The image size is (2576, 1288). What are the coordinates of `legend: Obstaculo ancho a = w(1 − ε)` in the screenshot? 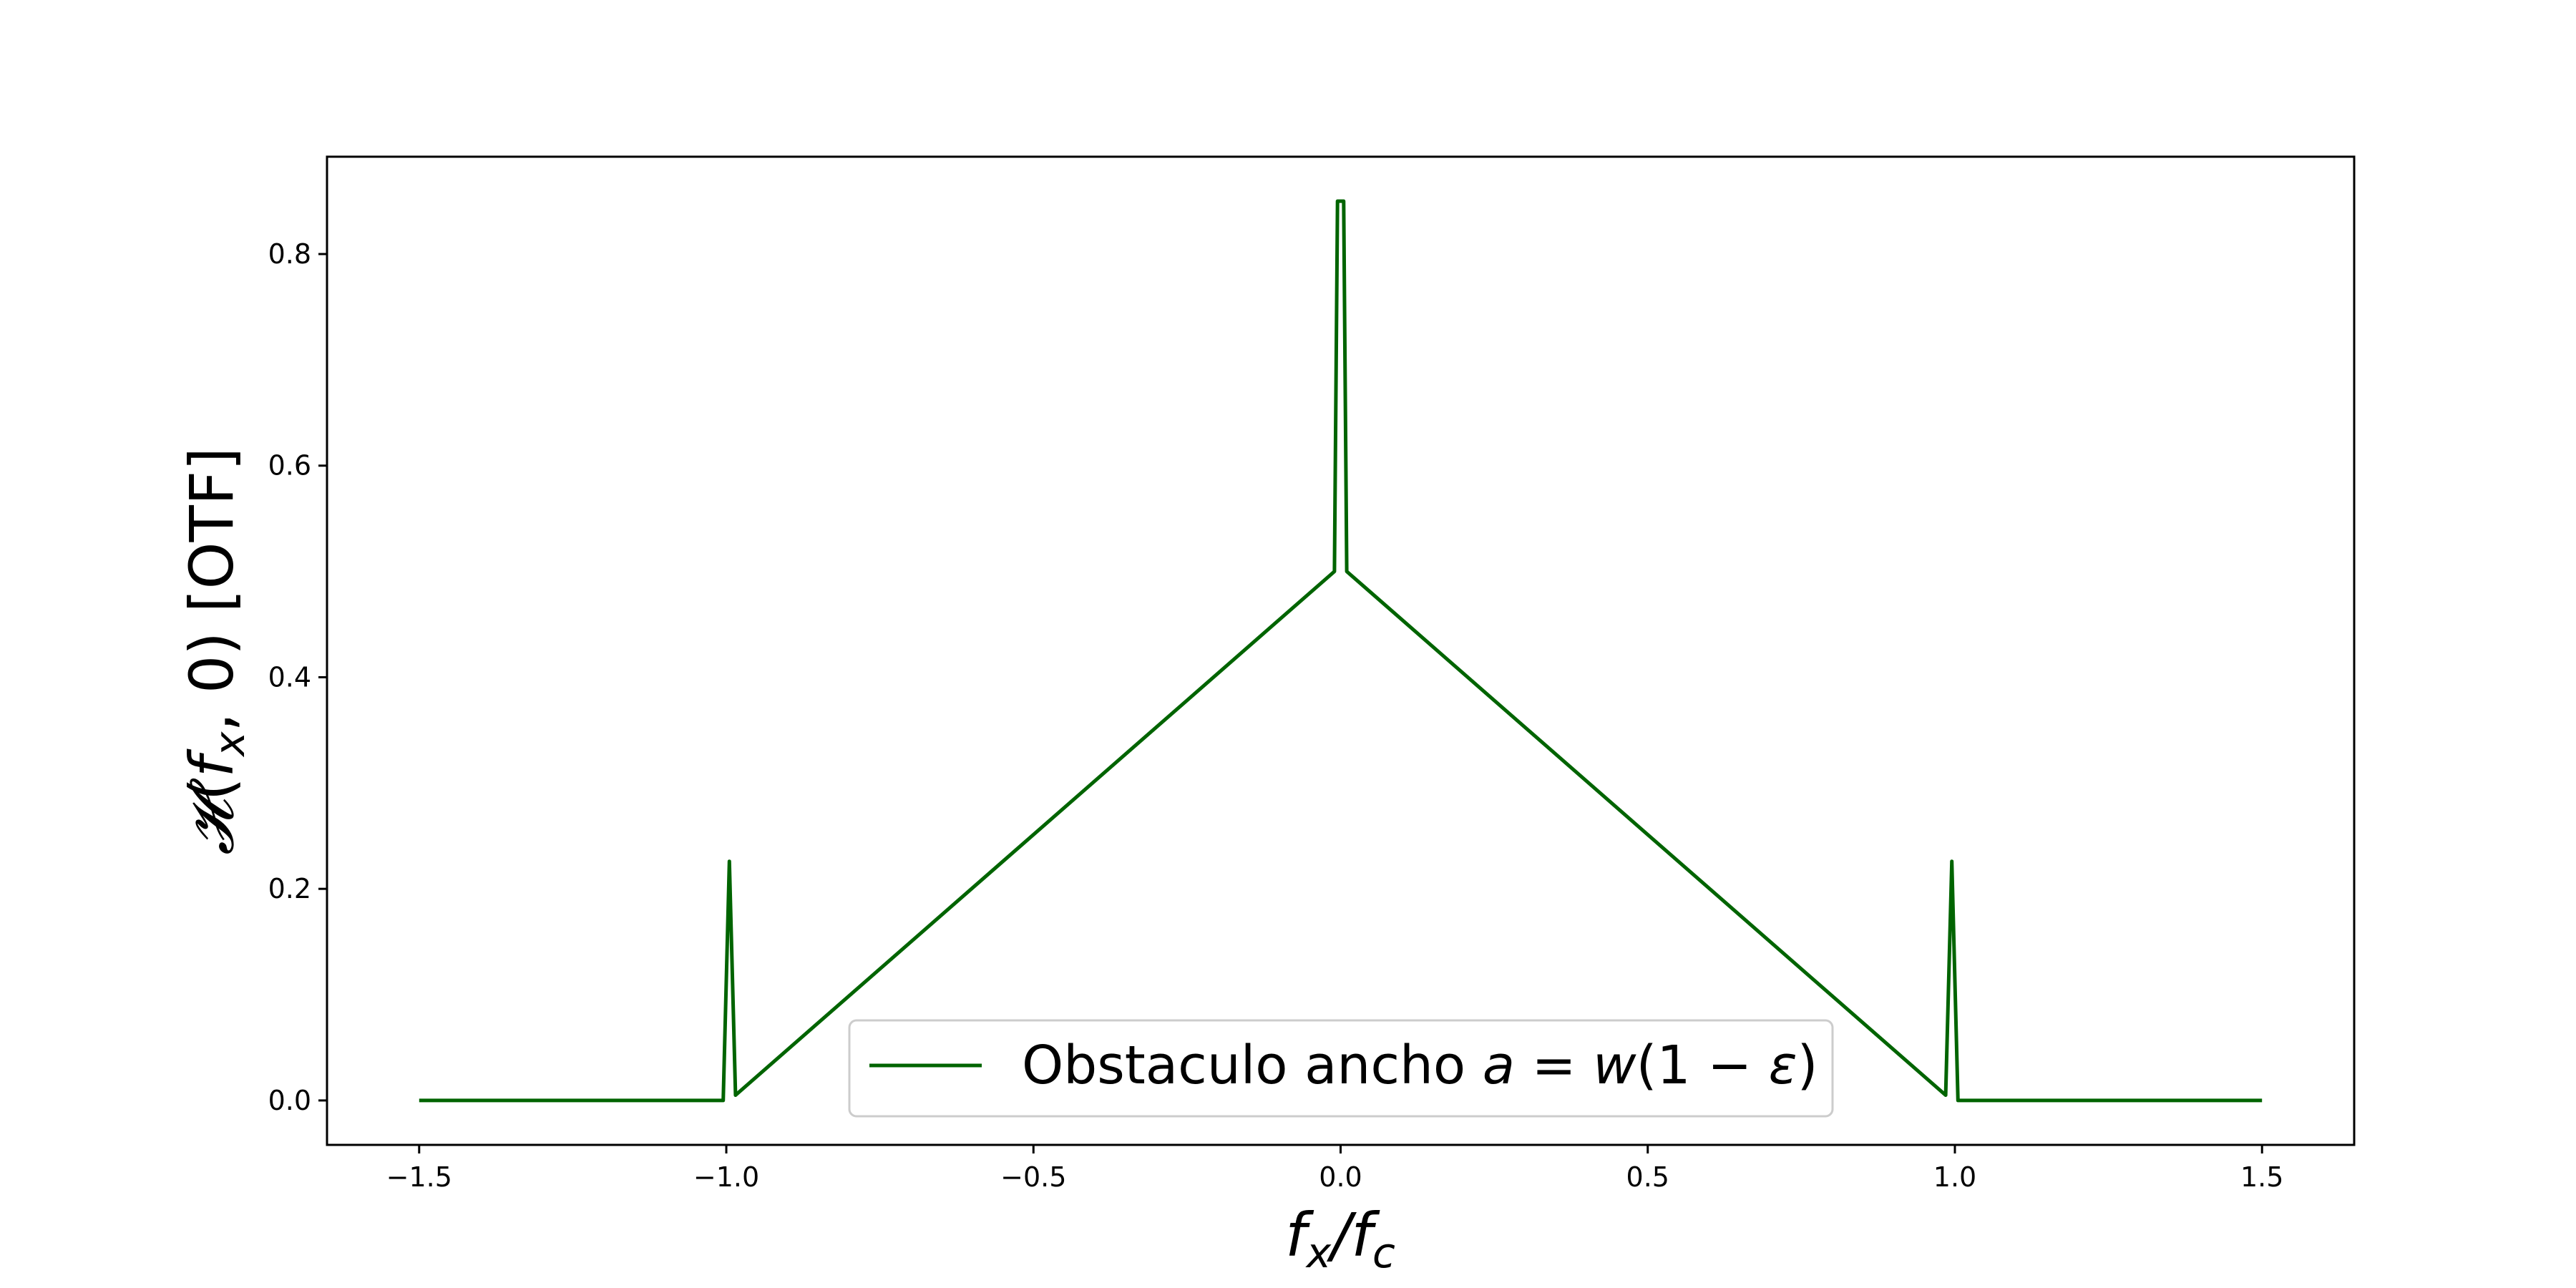 It's located at (1341, 1068).